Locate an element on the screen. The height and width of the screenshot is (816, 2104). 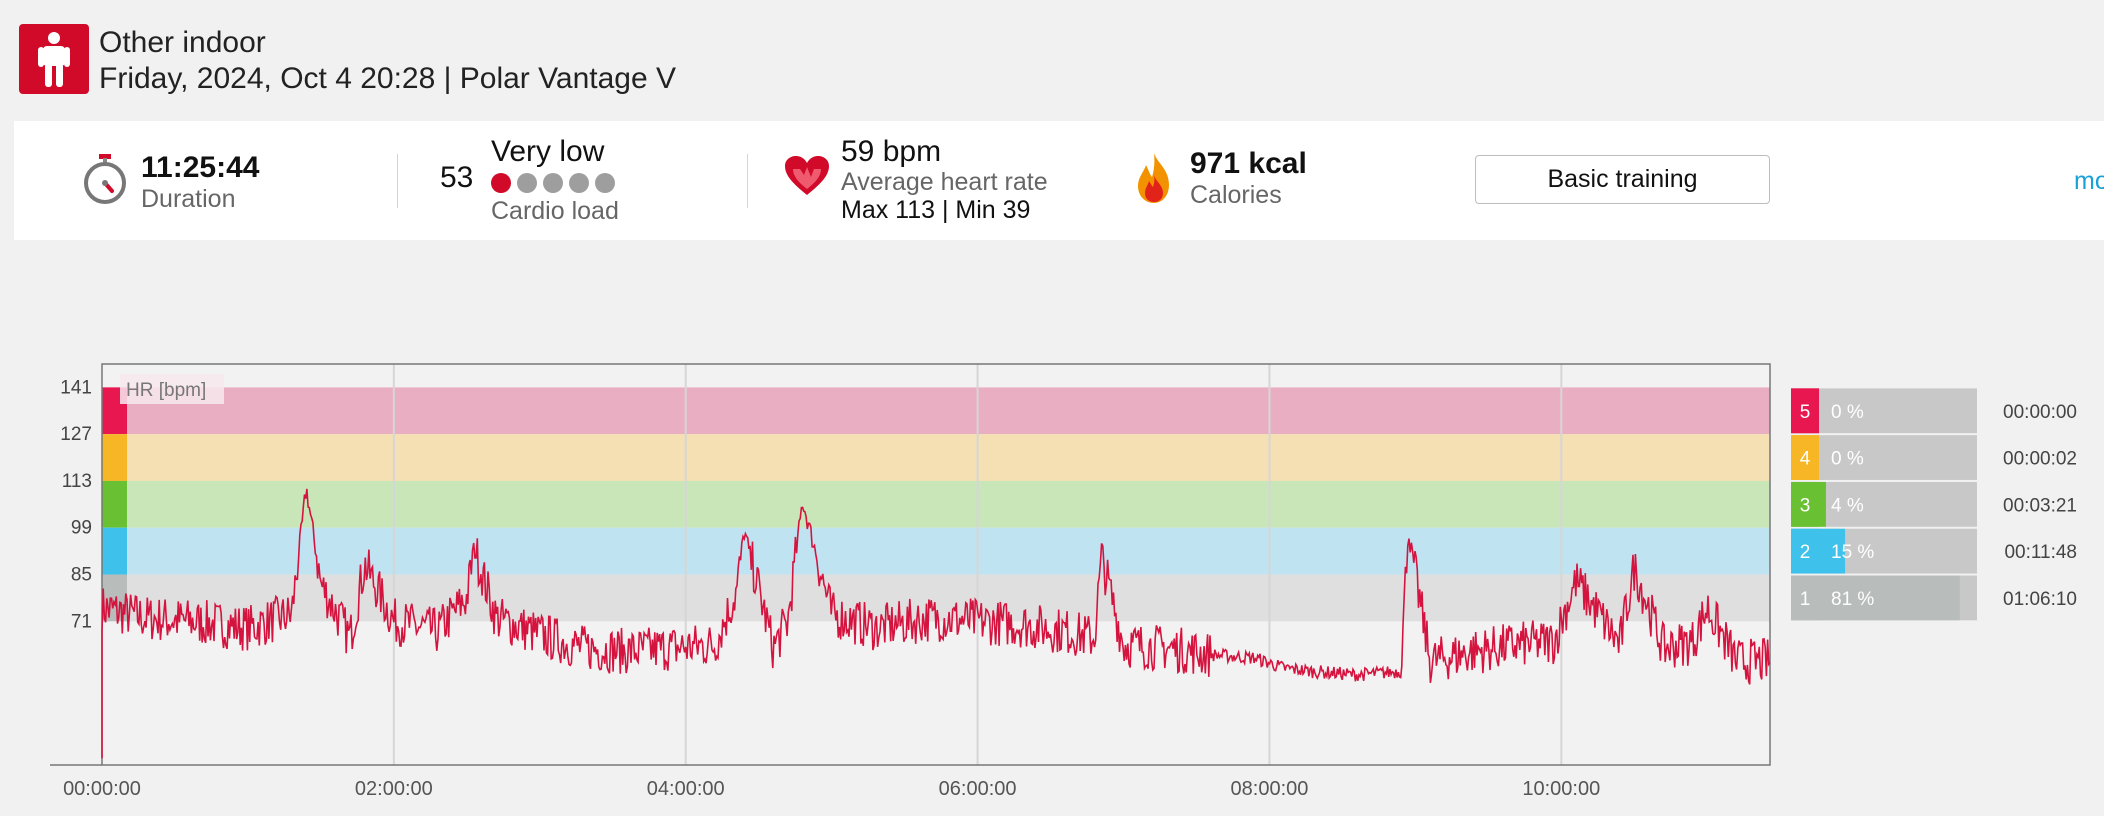
heart-rate-value: 59 bpm is located at coordinates (891, 151).